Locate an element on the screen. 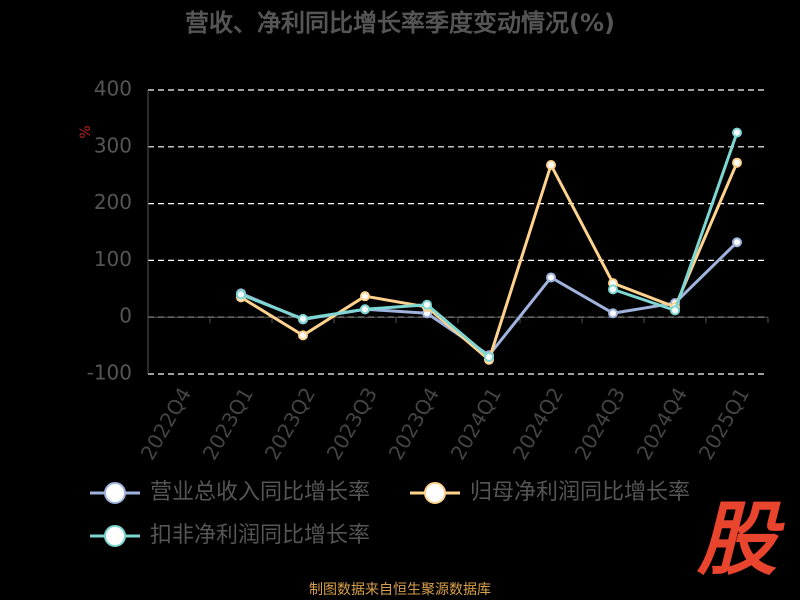 The image size is (800, 600). source-note: 制图数据来自恒生聚源数据库 is located at coordinates (400, 590).